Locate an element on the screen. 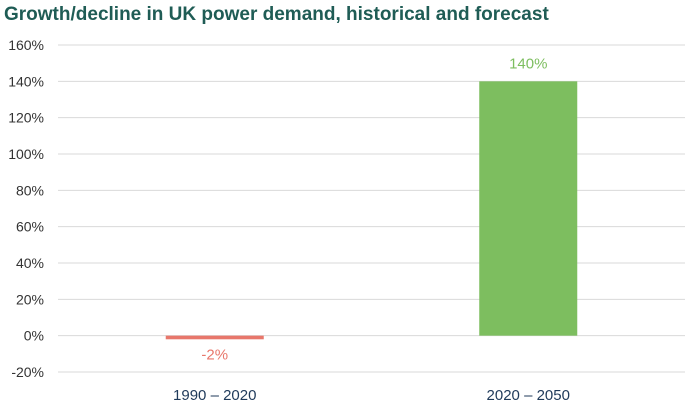 This screenshot has width=700, height=417. y-tick-label: 120% is located at coordinates (26, 118).